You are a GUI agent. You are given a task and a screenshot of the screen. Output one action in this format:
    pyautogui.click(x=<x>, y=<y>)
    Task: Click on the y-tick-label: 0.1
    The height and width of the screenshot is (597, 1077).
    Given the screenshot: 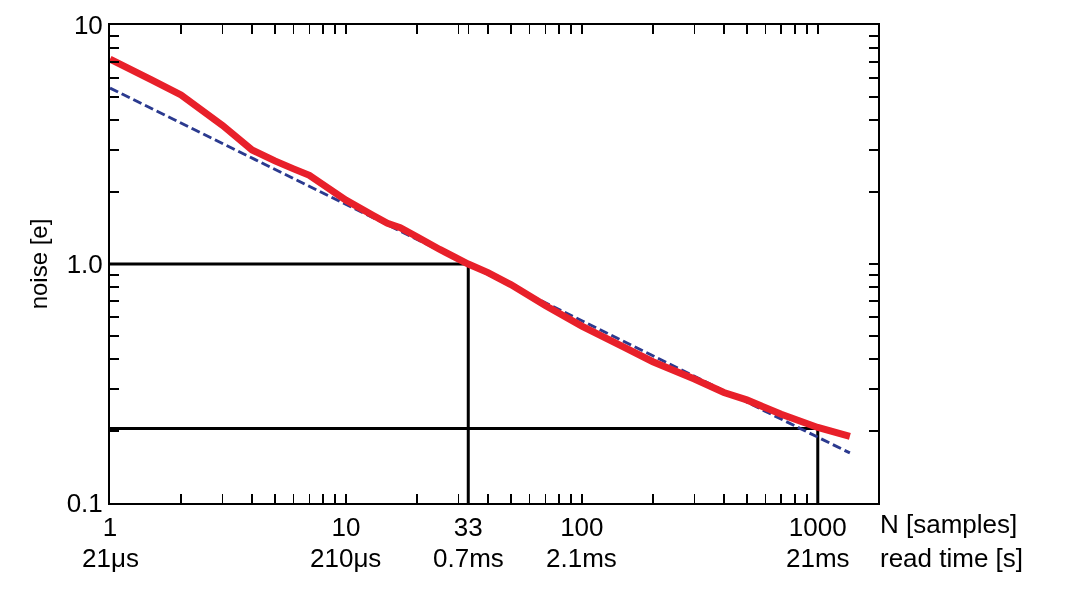 What is the action you would take?
    pyautogui.click(x=84, y=503)
    